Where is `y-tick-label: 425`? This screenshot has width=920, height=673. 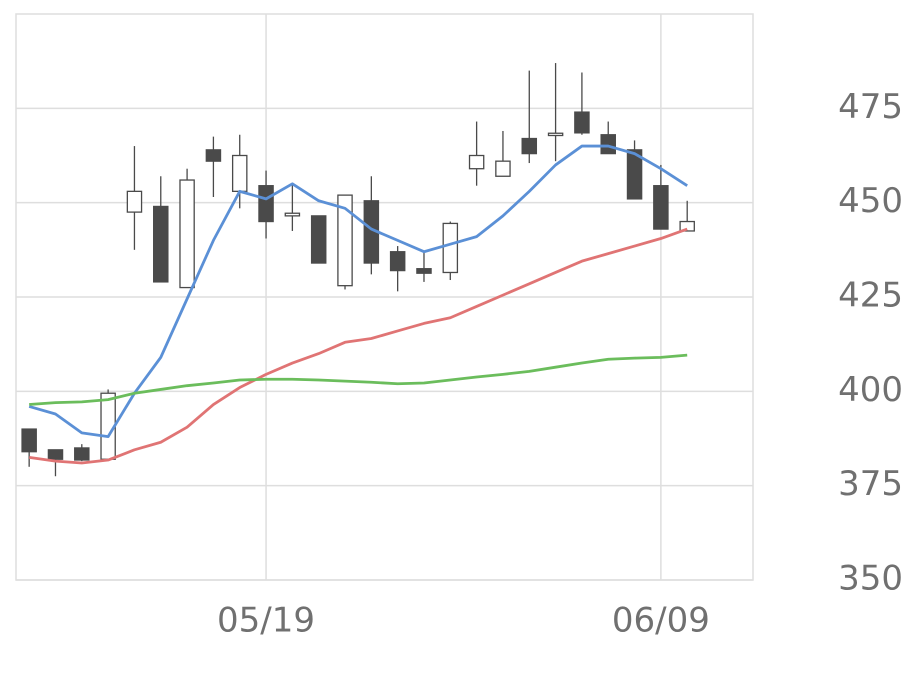
y-tick-label: 425 is located at coordinates (870, 296).